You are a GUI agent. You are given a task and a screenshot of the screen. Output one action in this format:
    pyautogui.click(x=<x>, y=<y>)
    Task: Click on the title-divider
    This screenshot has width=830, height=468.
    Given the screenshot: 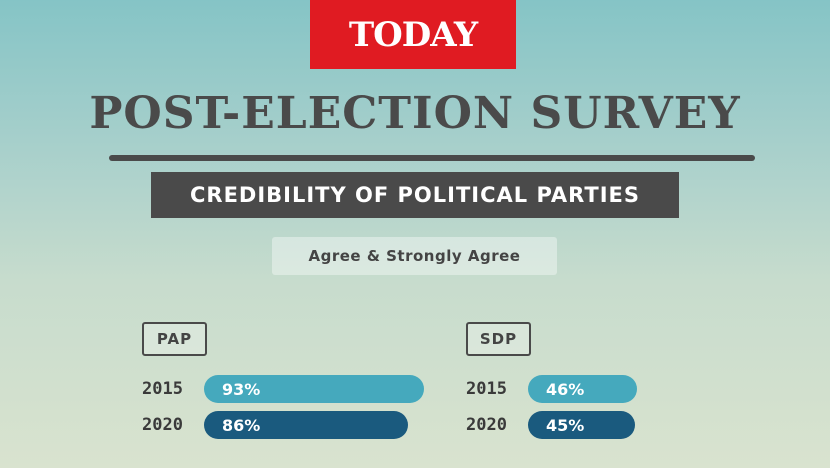 What is the action you would take?
    pyautogui.click(x=432, y=158)
    